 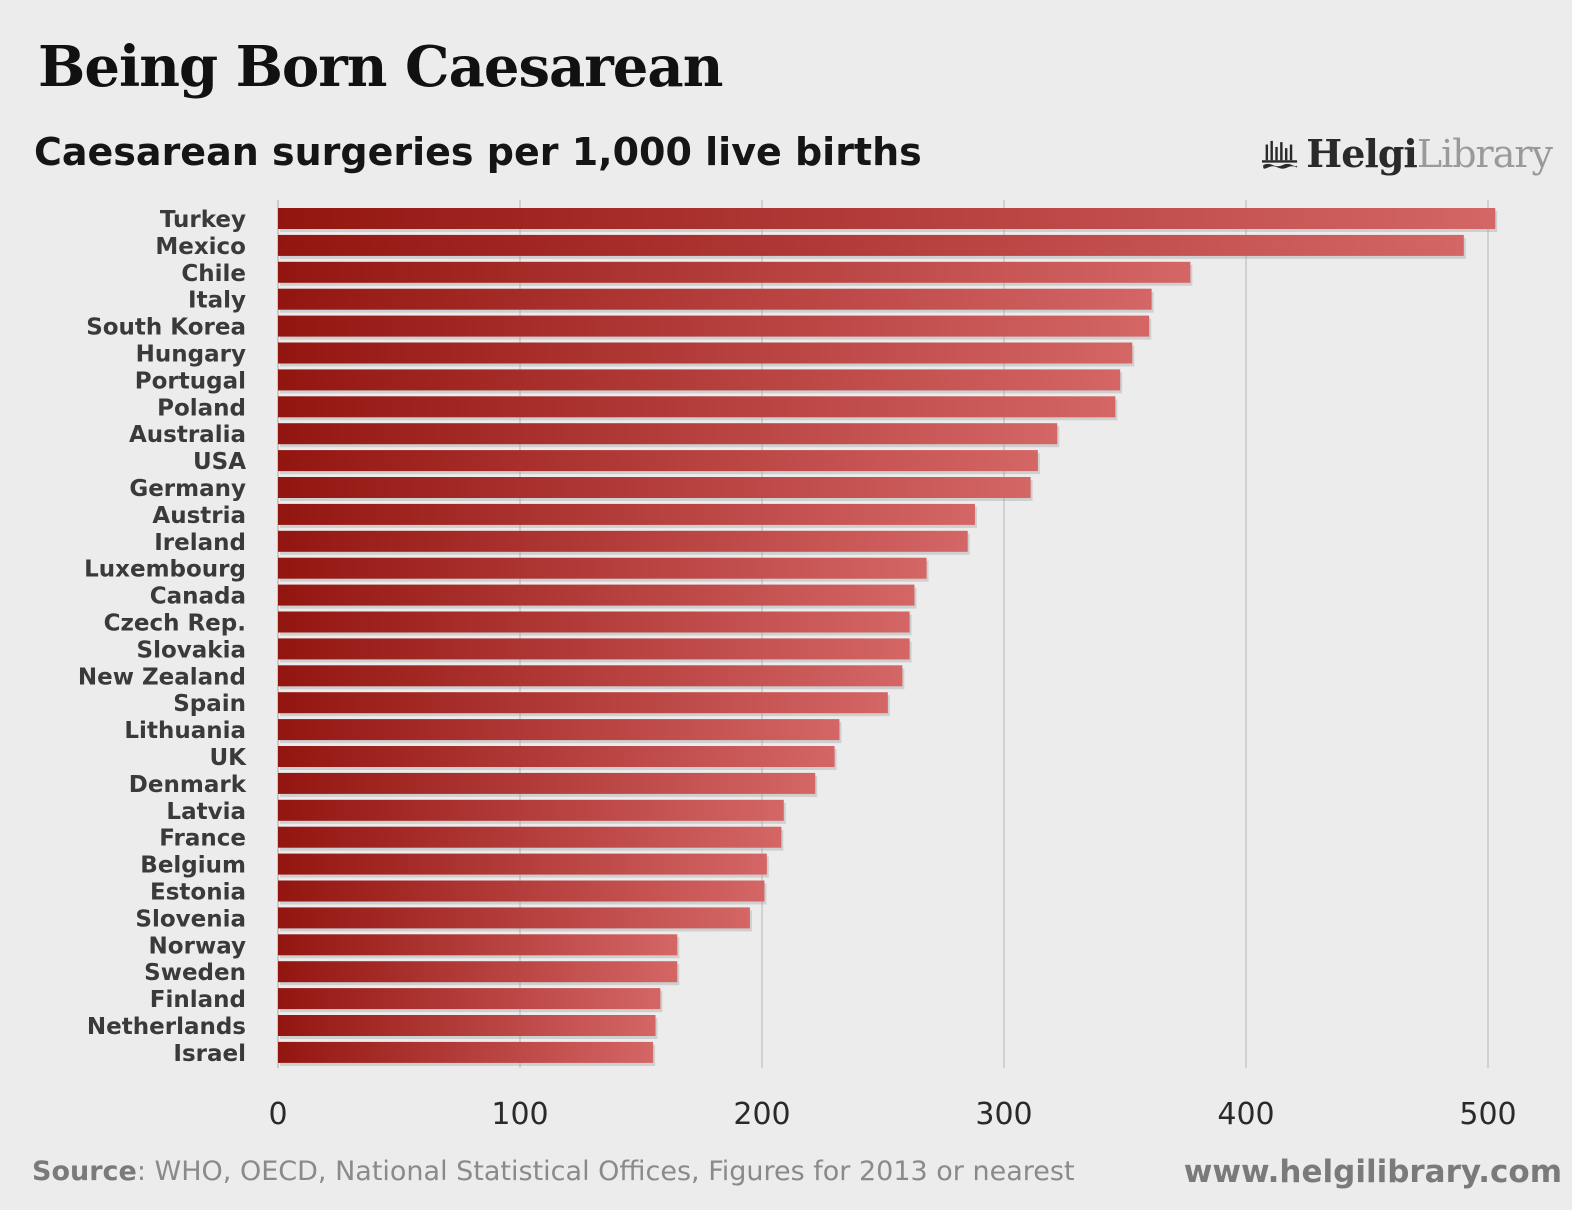 What do you see at coordinates (175, 624) in the screenshot?
I see `category-label: Czech Rep.` at bounding box center [175, 624].